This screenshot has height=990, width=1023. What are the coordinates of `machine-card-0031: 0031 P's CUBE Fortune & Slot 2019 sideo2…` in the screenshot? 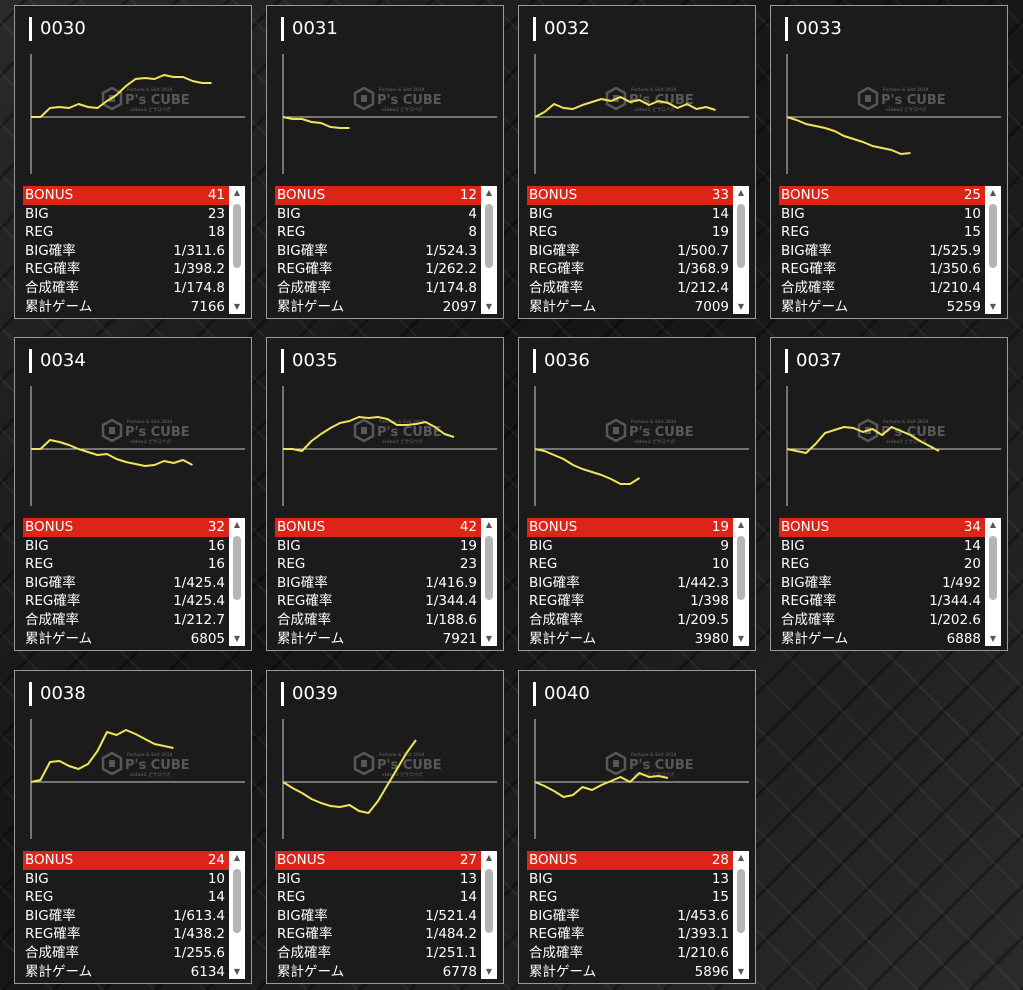 It's located at (385, 162).